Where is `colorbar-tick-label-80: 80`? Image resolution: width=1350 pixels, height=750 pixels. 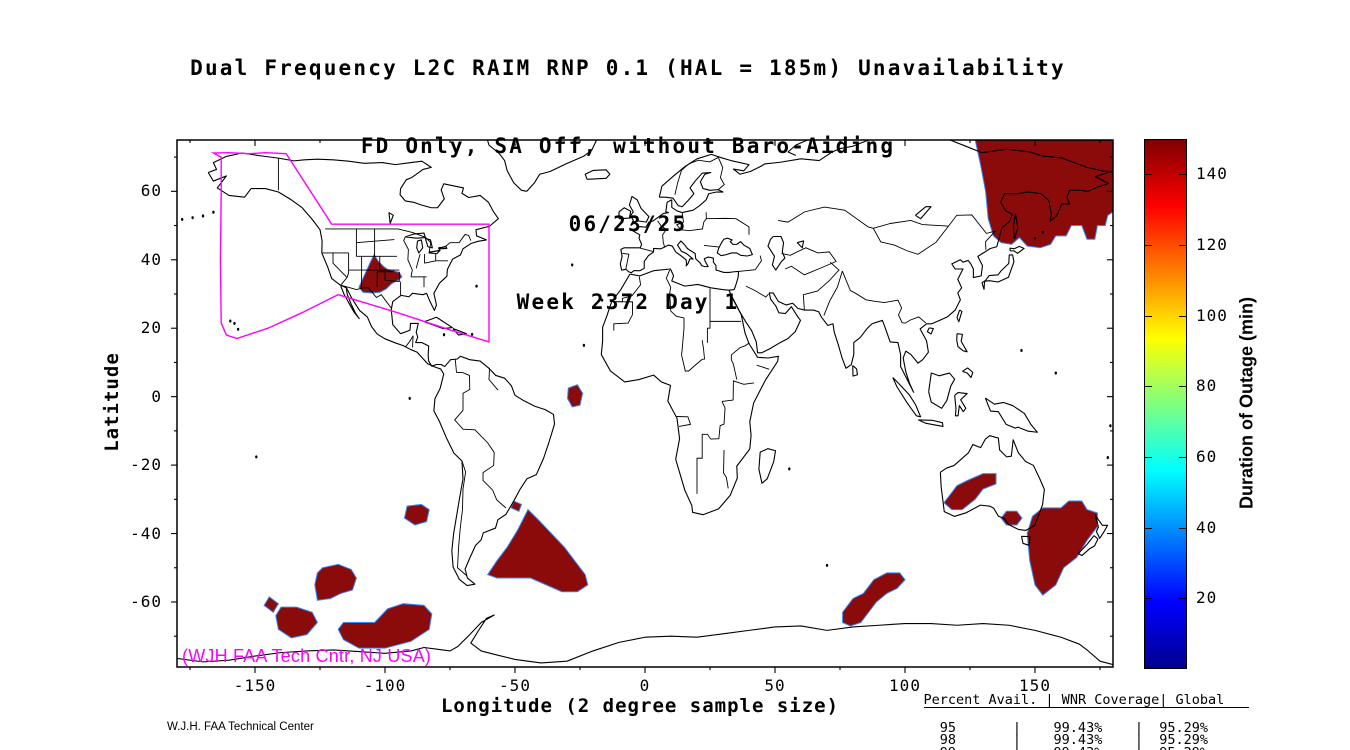
colorbar-tick-label-80: 80 is located at coordinates (1207, 386).